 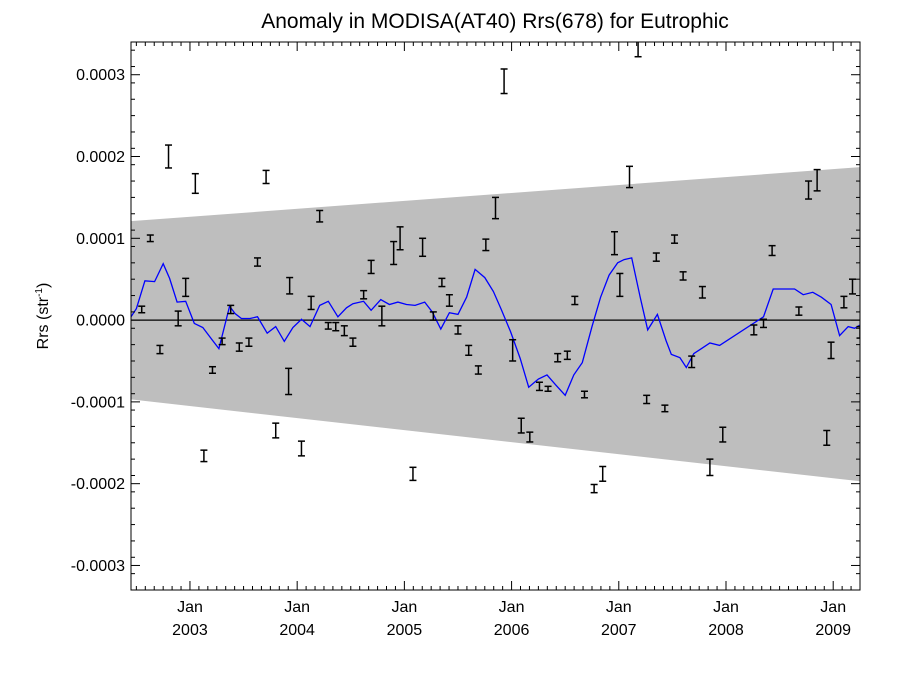 What do you see at coordinates (726, 630) in the screenshot?
I see `x-tick-year: 2008` at bounding box center [726, 630].